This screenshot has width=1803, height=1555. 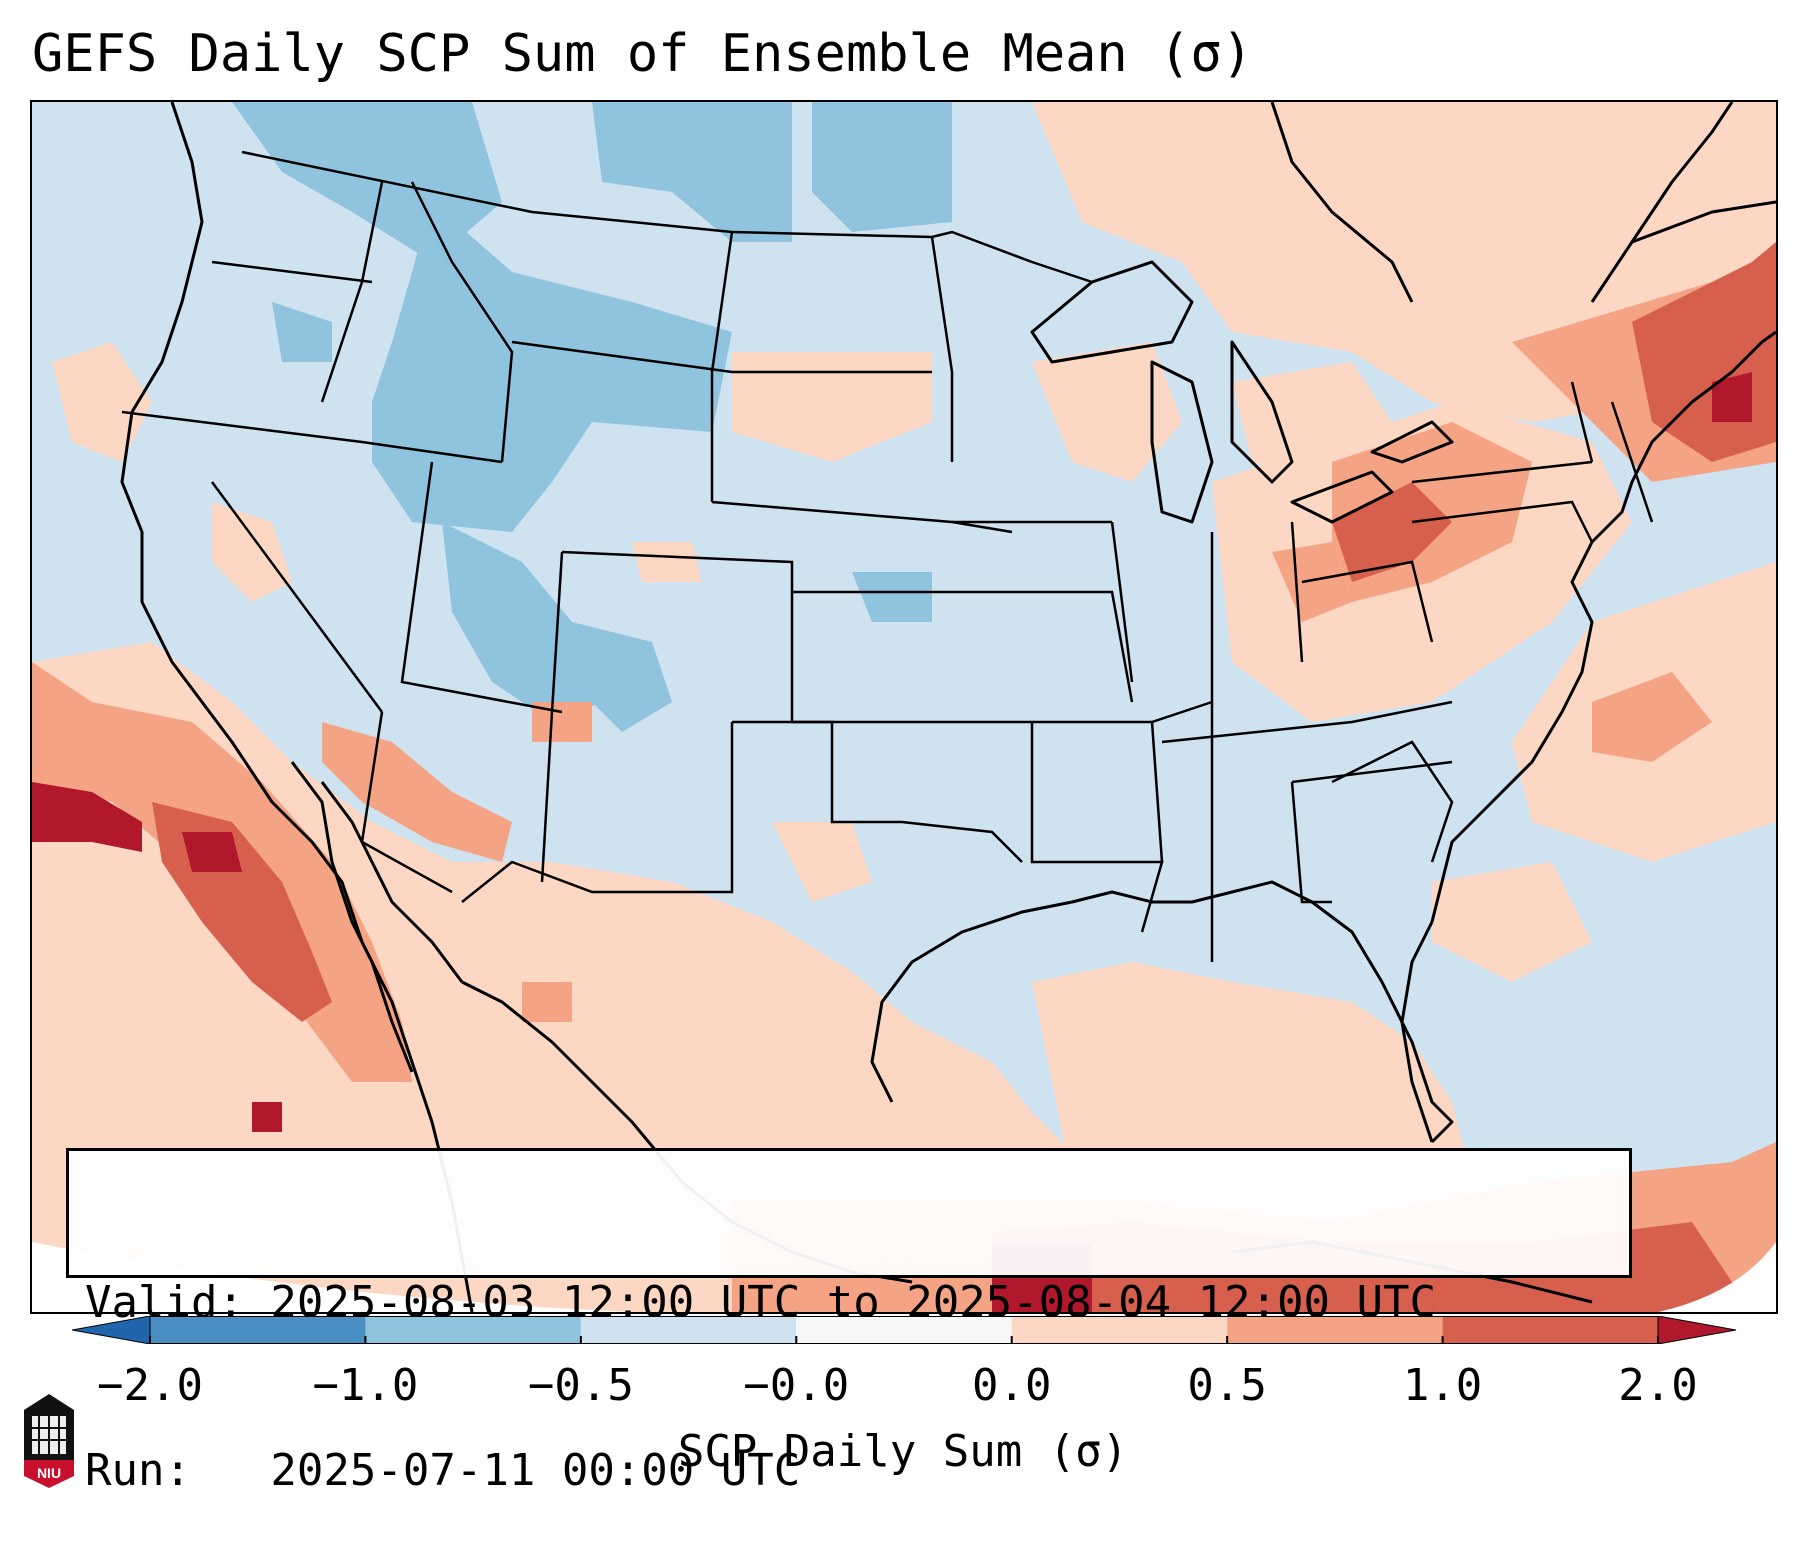 I want to click on colorbar-tick-label: 2.0, so click(x=1658, y=1385).